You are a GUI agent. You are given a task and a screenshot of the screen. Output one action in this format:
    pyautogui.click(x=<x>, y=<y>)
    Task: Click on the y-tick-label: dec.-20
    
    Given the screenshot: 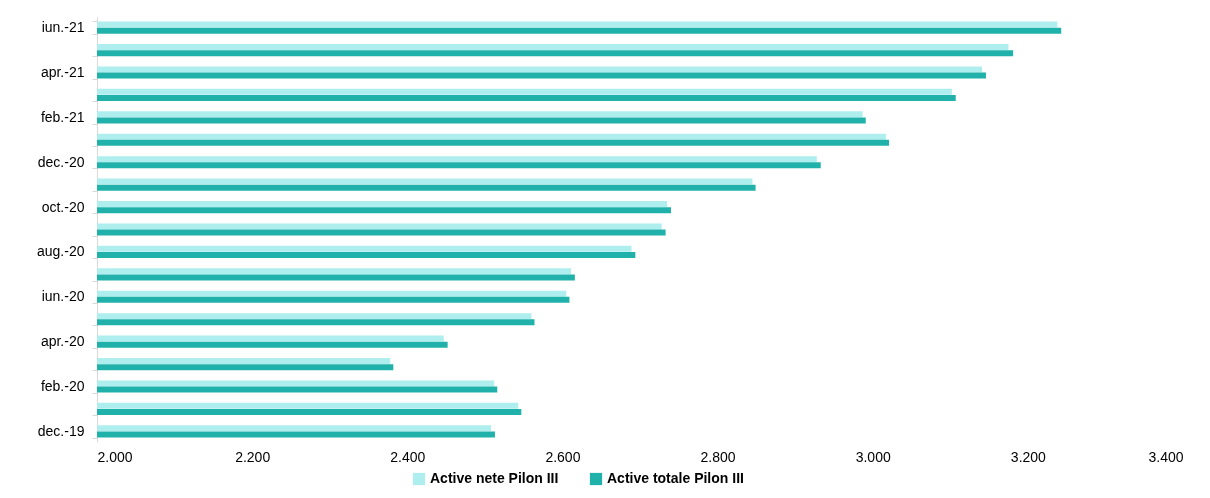 What is the action you would take?
    pyautogui.click(x=61, y=161)
    